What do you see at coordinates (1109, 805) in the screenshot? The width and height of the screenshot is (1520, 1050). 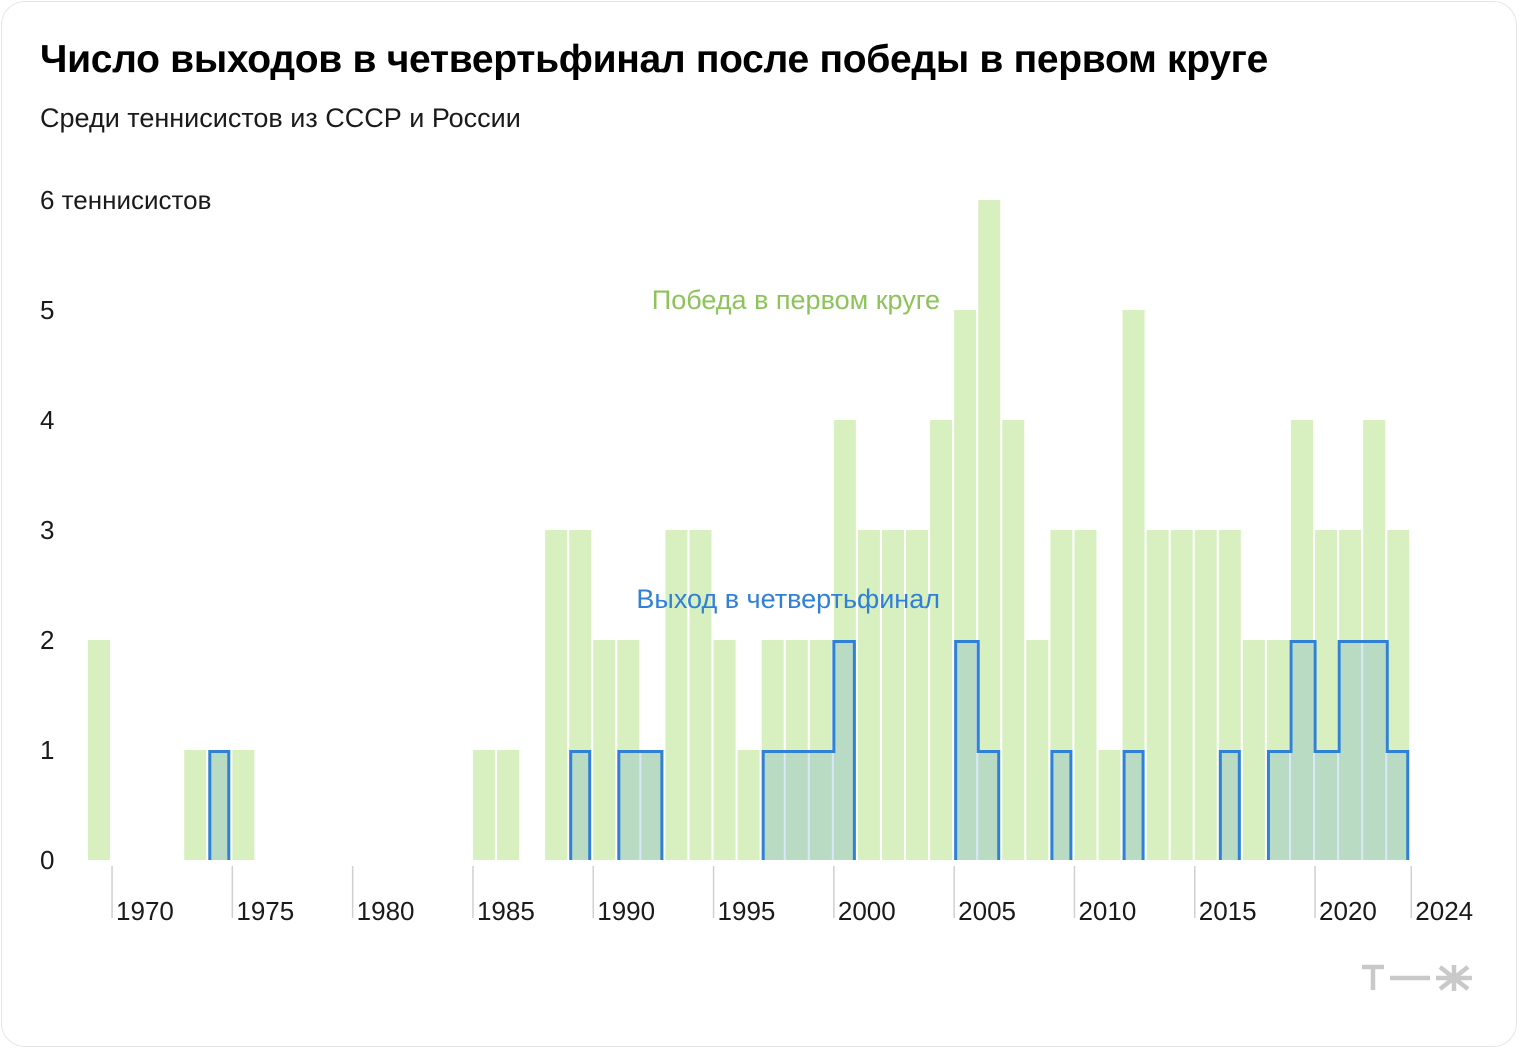 I see `win-bar-2011` at bounding box center [1109, 805].